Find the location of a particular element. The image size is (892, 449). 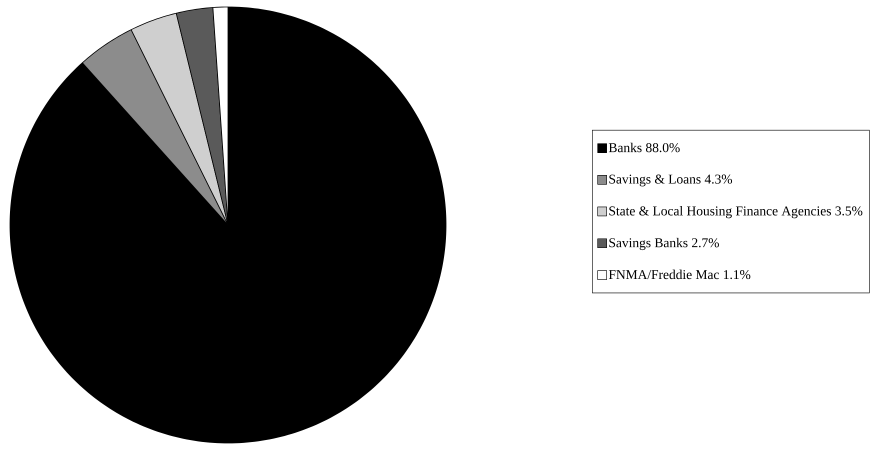

data-label: 4.3% is located at coordinates (718, 179).